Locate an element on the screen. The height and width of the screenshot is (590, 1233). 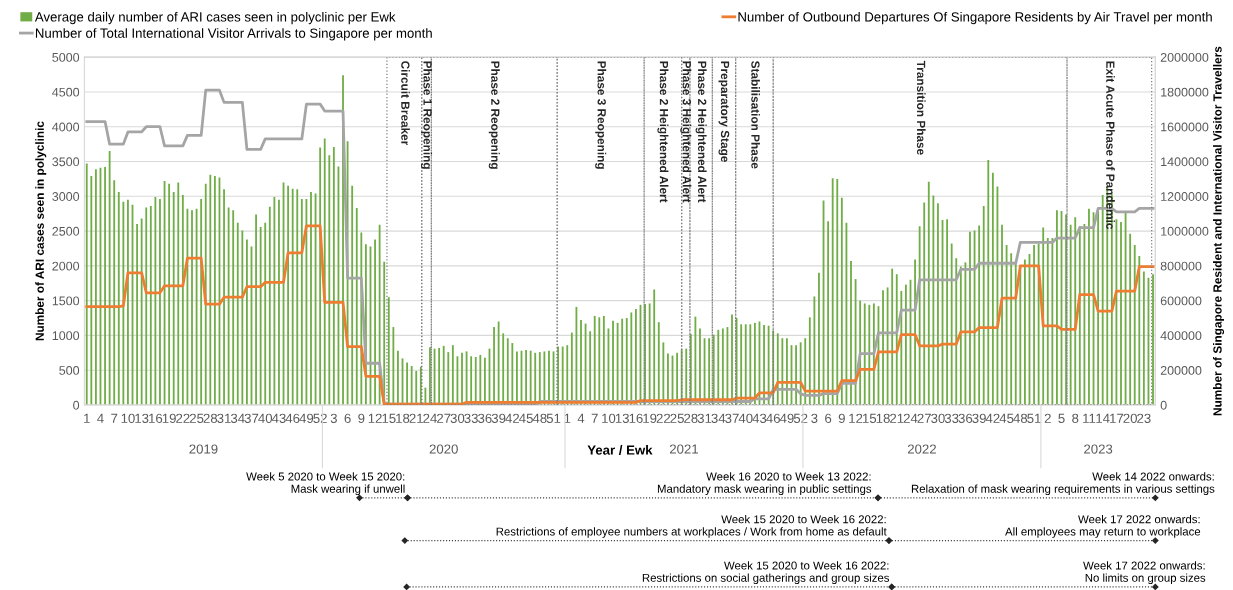
text: Week 16 2020 to Week 13 2022: Mandatory mask wearing in public settings is located at coordinates (764, 484).